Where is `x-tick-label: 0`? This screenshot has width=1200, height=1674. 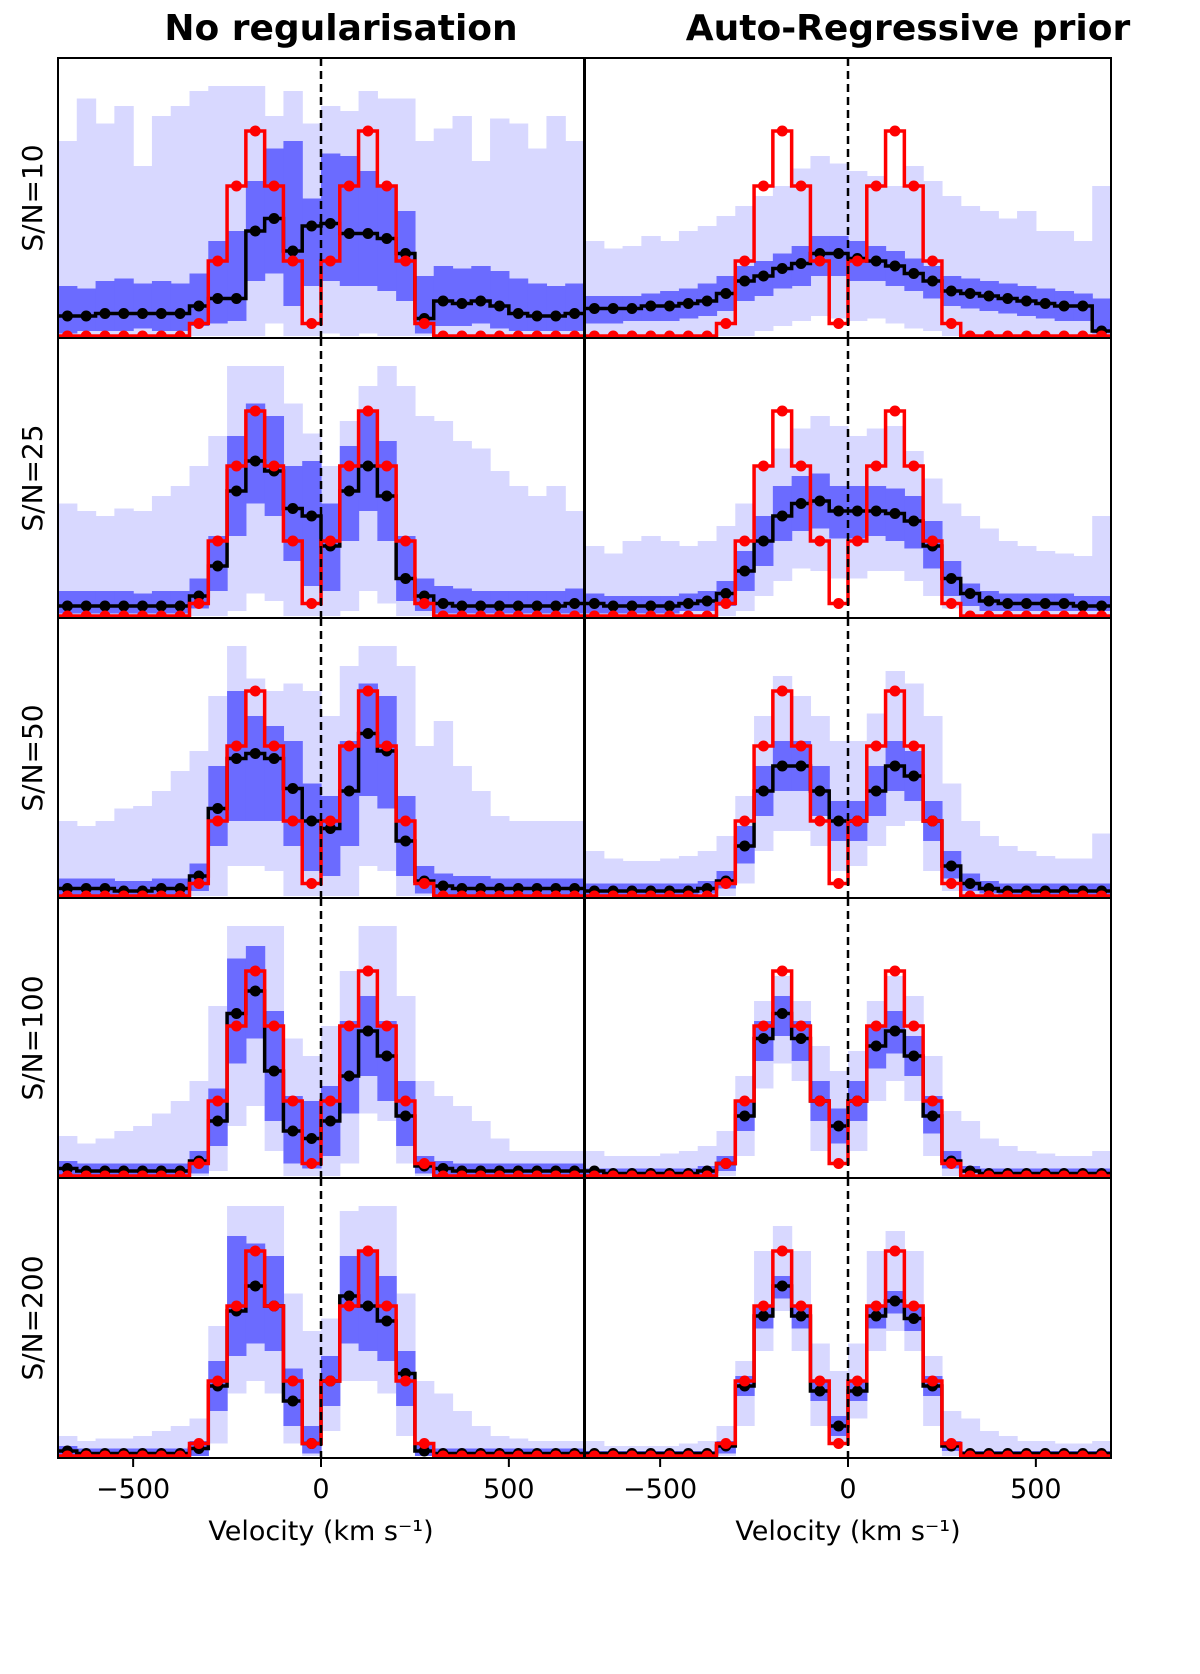
x-tick-label: 0 is located at coordinates (847, 1489).